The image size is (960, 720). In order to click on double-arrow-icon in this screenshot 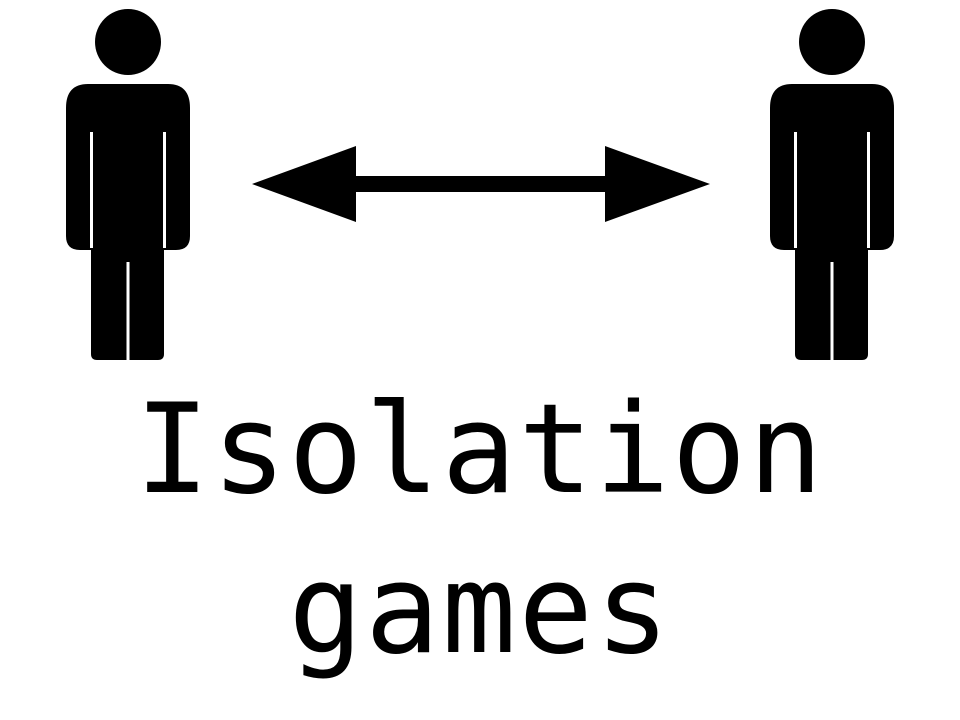, I will do `click(481, 184)`.